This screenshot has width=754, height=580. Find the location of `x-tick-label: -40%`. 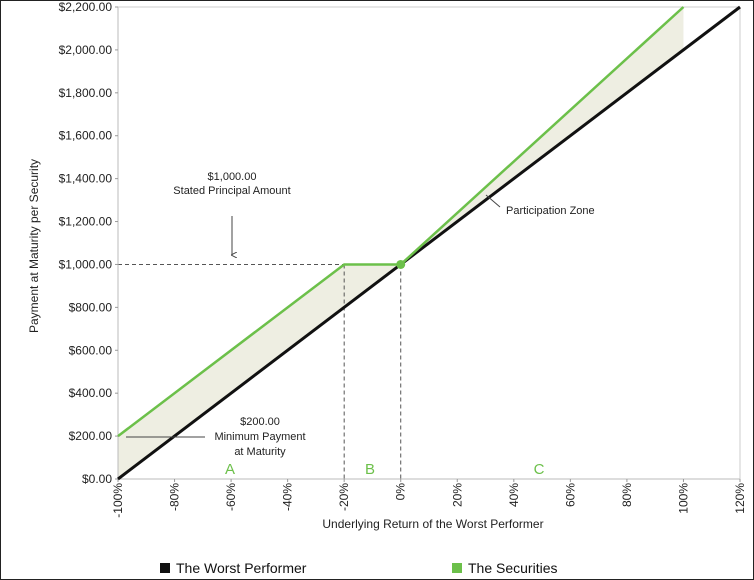

x-tick-label: -40% is located at coordinates (288, 497).